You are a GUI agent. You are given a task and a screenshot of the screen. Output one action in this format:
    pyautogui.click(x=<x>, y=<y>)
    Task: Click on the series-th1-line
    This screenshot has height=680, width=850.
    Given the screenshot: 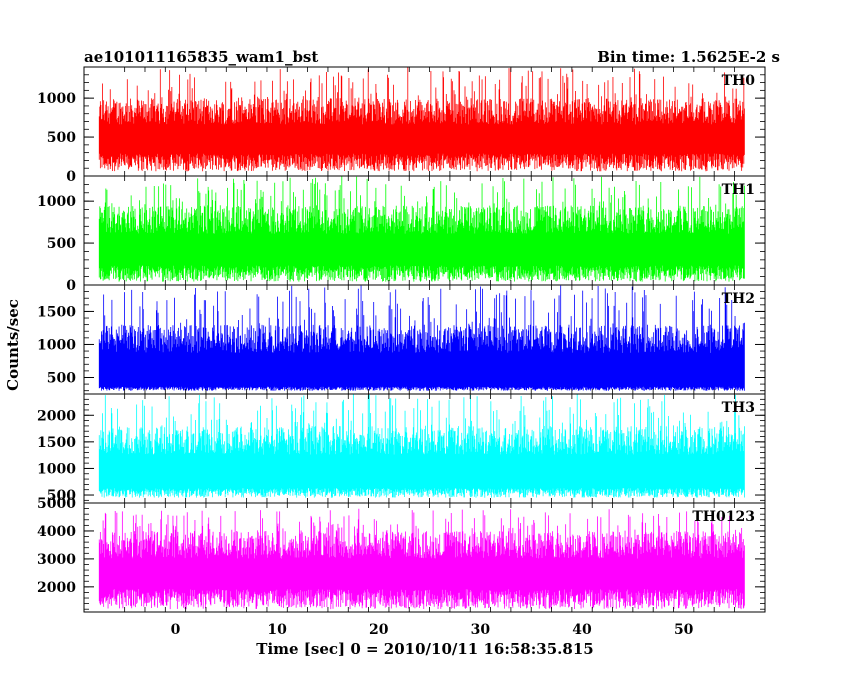 What is the action you would take?
    pyautogui.click(x=421, y=229)
    